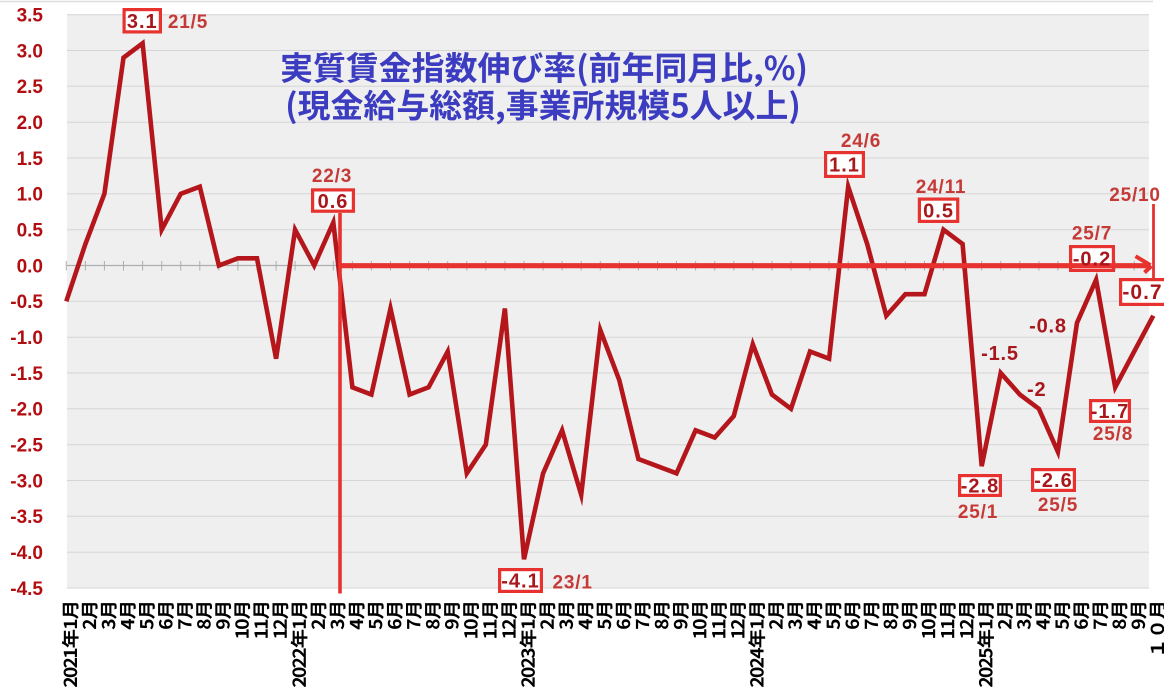 Image resolution: width=1164 pixels, height=697 pixels. Describe the element at coordinates (26, 481) in the screenshot. I see `svg-text: -3.0` at that location.